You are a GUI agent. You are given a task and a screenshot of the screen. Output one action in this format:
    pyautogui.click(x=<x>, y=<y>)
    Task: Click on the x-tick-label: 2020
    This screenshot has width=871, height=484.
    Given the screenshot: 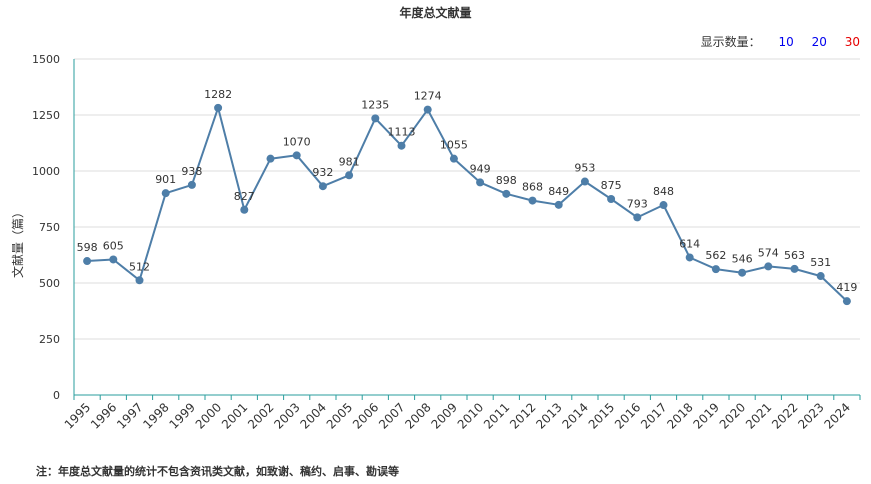 What is the action you would take?
    pyautogui.click(x=732, y=415)
    